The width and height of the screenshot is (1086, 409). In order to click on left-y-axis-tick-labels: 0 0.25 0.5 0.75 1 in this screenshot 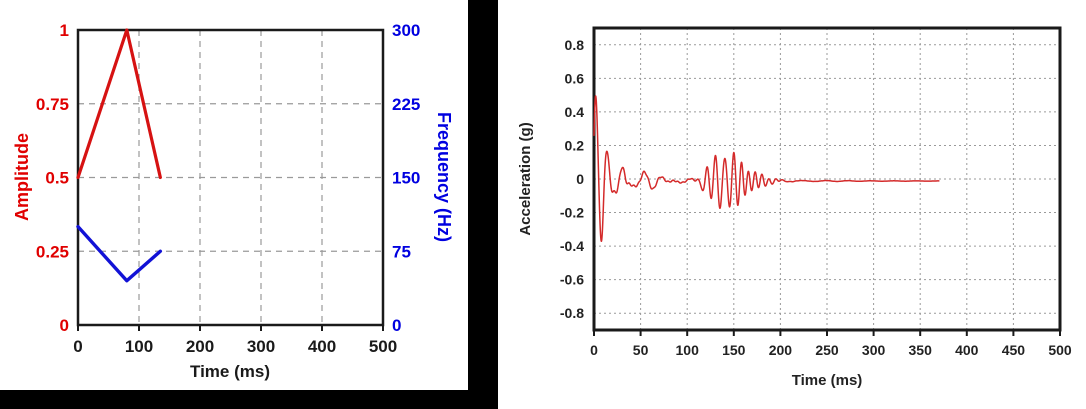, I will do `click(52, 178)`.